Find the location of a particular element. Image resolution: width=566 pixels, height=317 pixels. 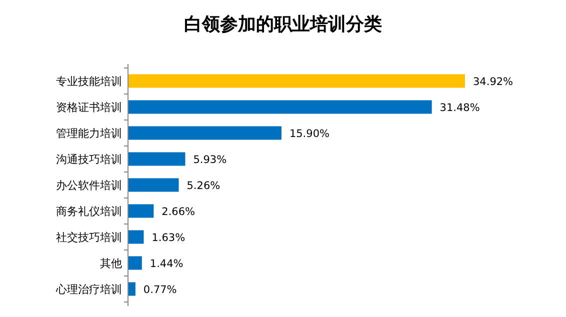

y-tick-label: 沟通技巧培训 is located at coordinates (89, 159).